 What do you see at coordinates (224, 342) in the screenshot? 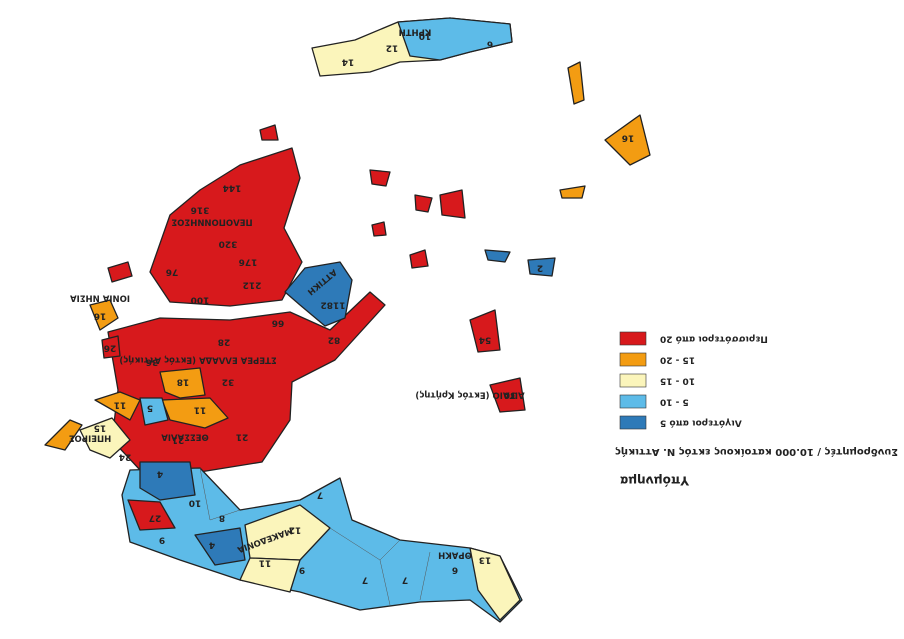
I see `value-label: 28` at bounding box center [224, 342].